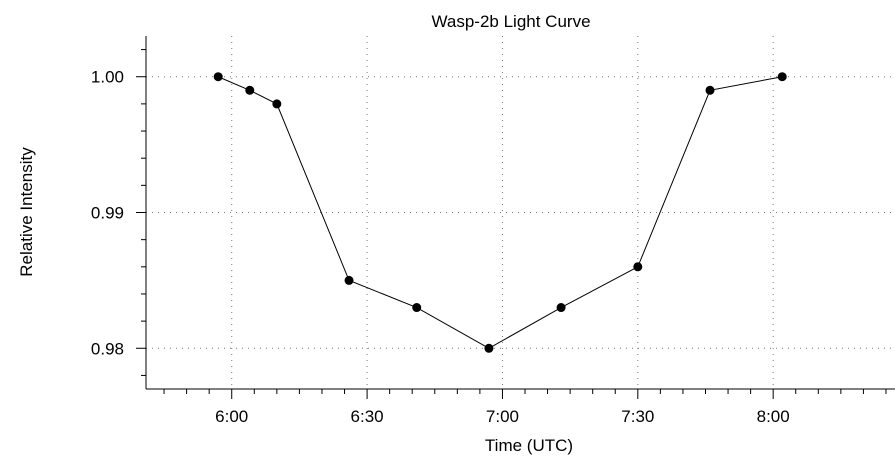 This screenshot has height=461, width=895. I want to click on x-tick-label: 6:30, so click(367, 416).